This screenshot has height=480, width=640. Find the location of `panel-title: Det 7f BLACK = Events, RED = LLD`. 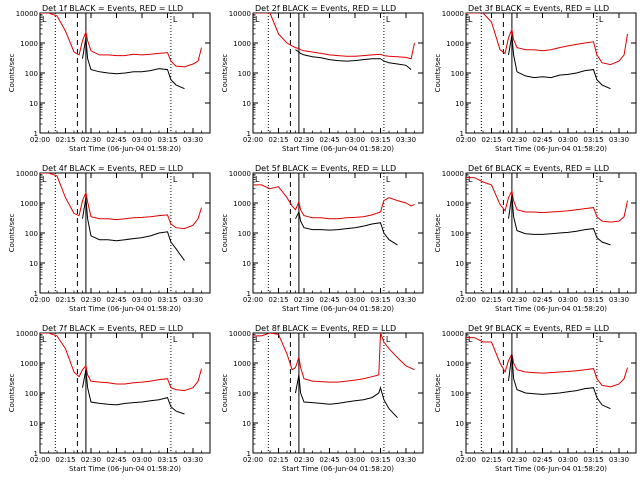

panel-title: Det 7f BLACK = Events, RED = LLD is located at coordinates (112, 328).